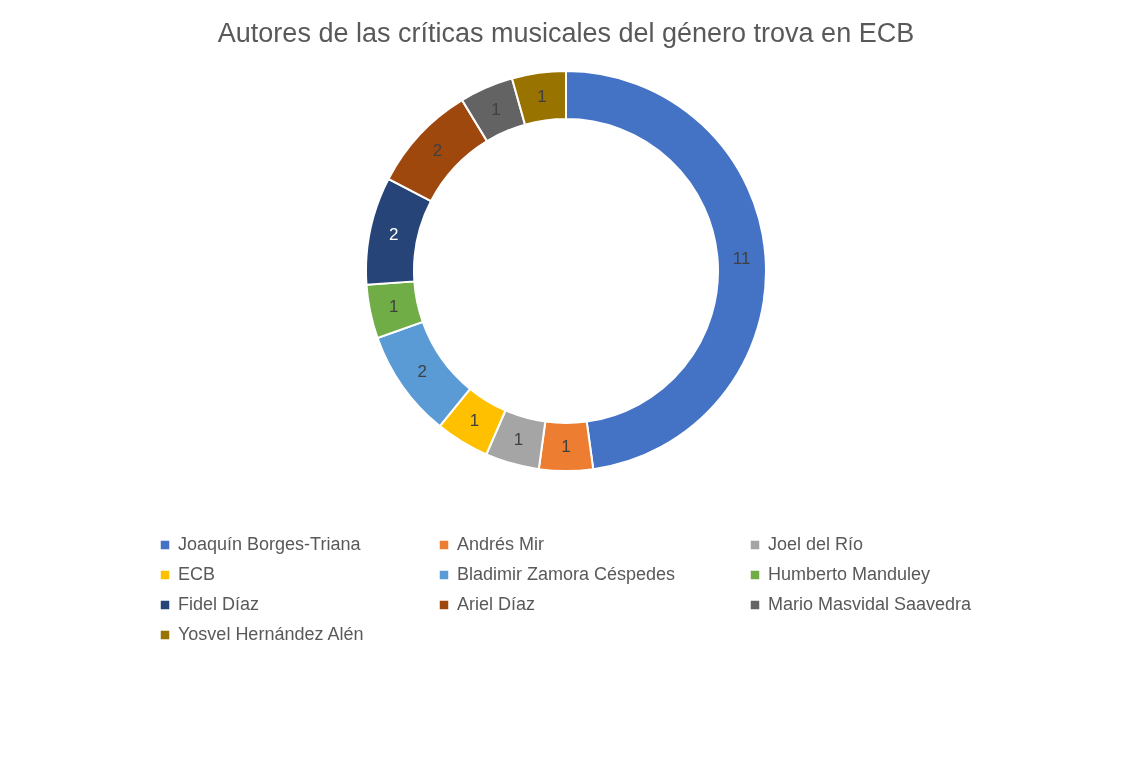 Image resolution: width=1133 pixels, height=779 pixels. Describe the element at coordinates (219, 604) in the screenshot. I see `legend-label: Fidel Díaz` at that location.